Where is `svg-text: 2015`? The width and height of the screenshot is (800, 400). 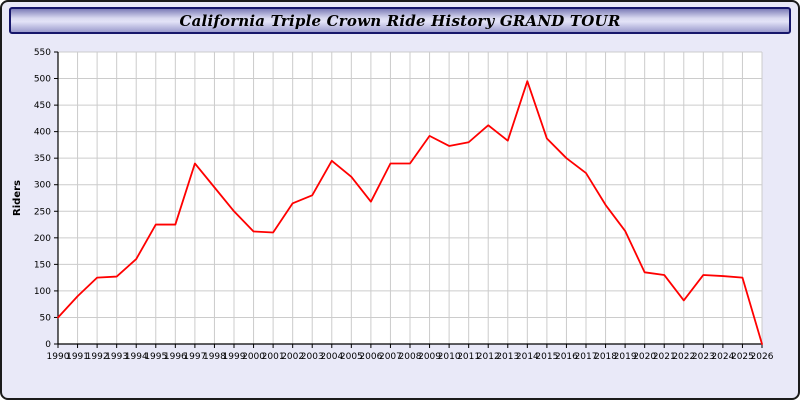 svg-text: 2015 is located at coordinates (546, 357).